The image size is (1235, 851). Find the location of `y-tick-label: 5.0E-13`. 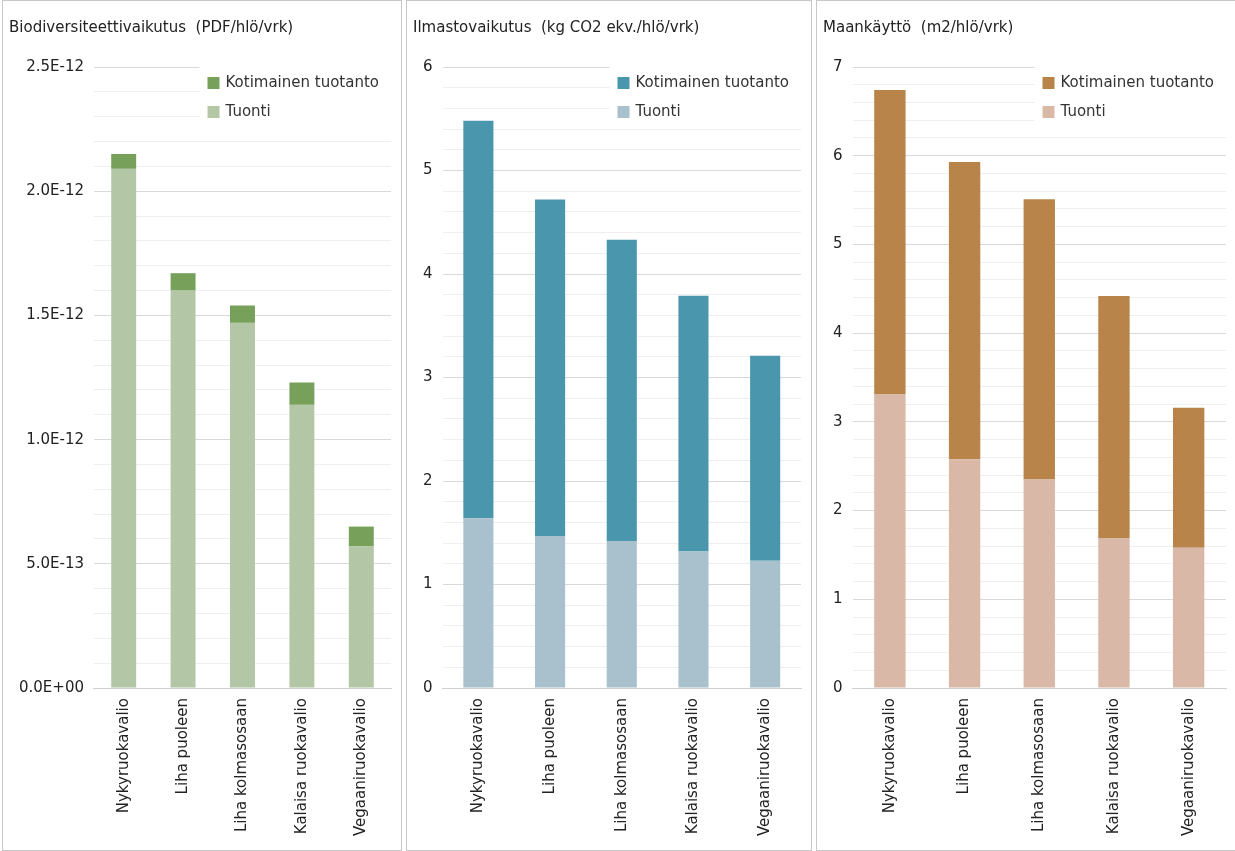

y-tick-label: 5.0E-13 is located at coordinates (55, 562).